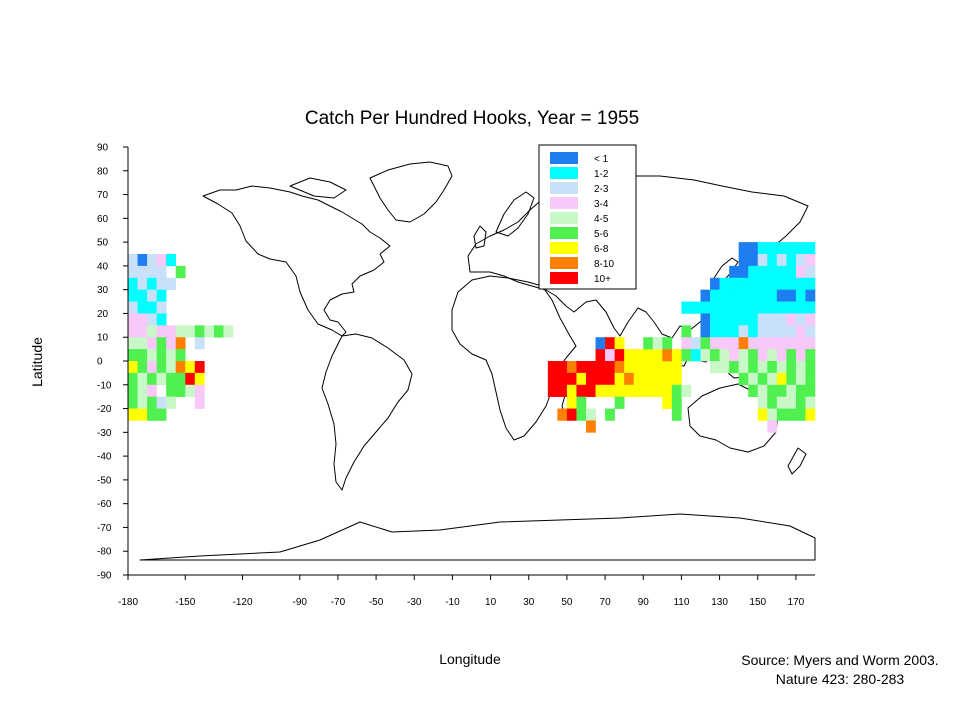 This screenshot has height=720, width=960. Describe the element at coordinates (103, 219) in the screenshot. I see `y-tick-label: 60` at that location.